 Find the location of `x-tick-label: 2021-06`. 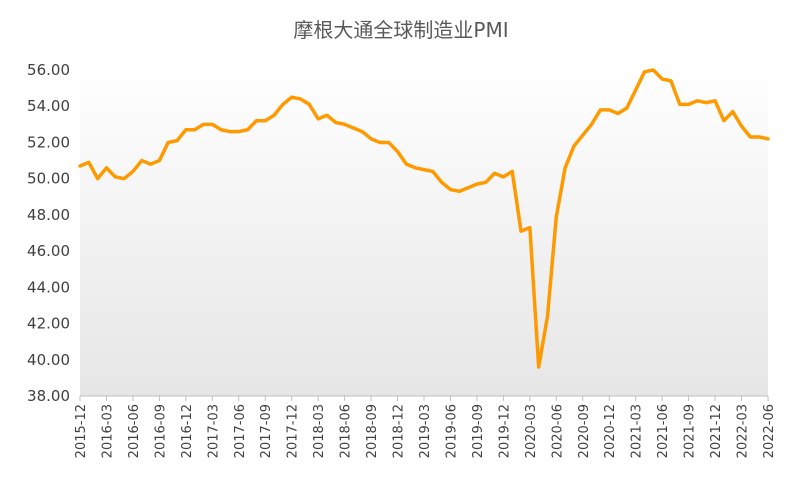

x-tick-label: 2021-06 is located at coordinates (663, 431).